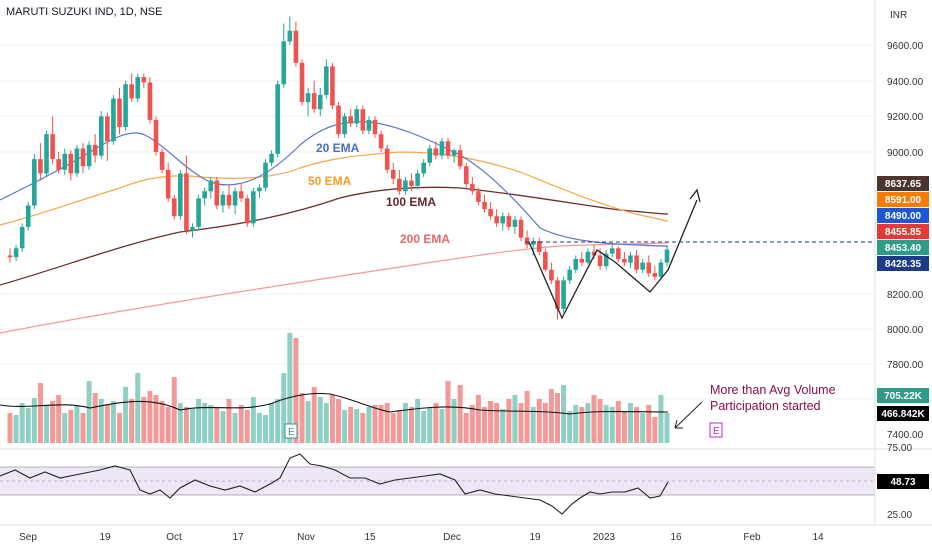  Describe the element at coordinates (421, 537) in the screenshot. I see `time-axis: Sep 19 Oct 17 Nov 15 Dec 19 2023 16 Feb 14` at that location.